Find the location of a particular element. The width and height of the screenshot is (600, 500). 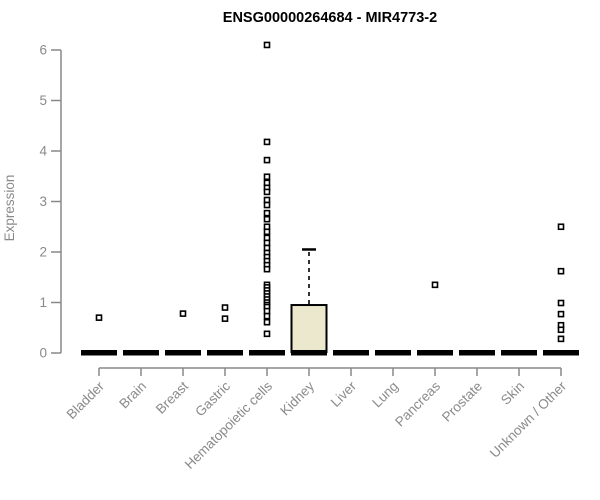

y-tick-label: 6 is located at coordinates (43, 50).